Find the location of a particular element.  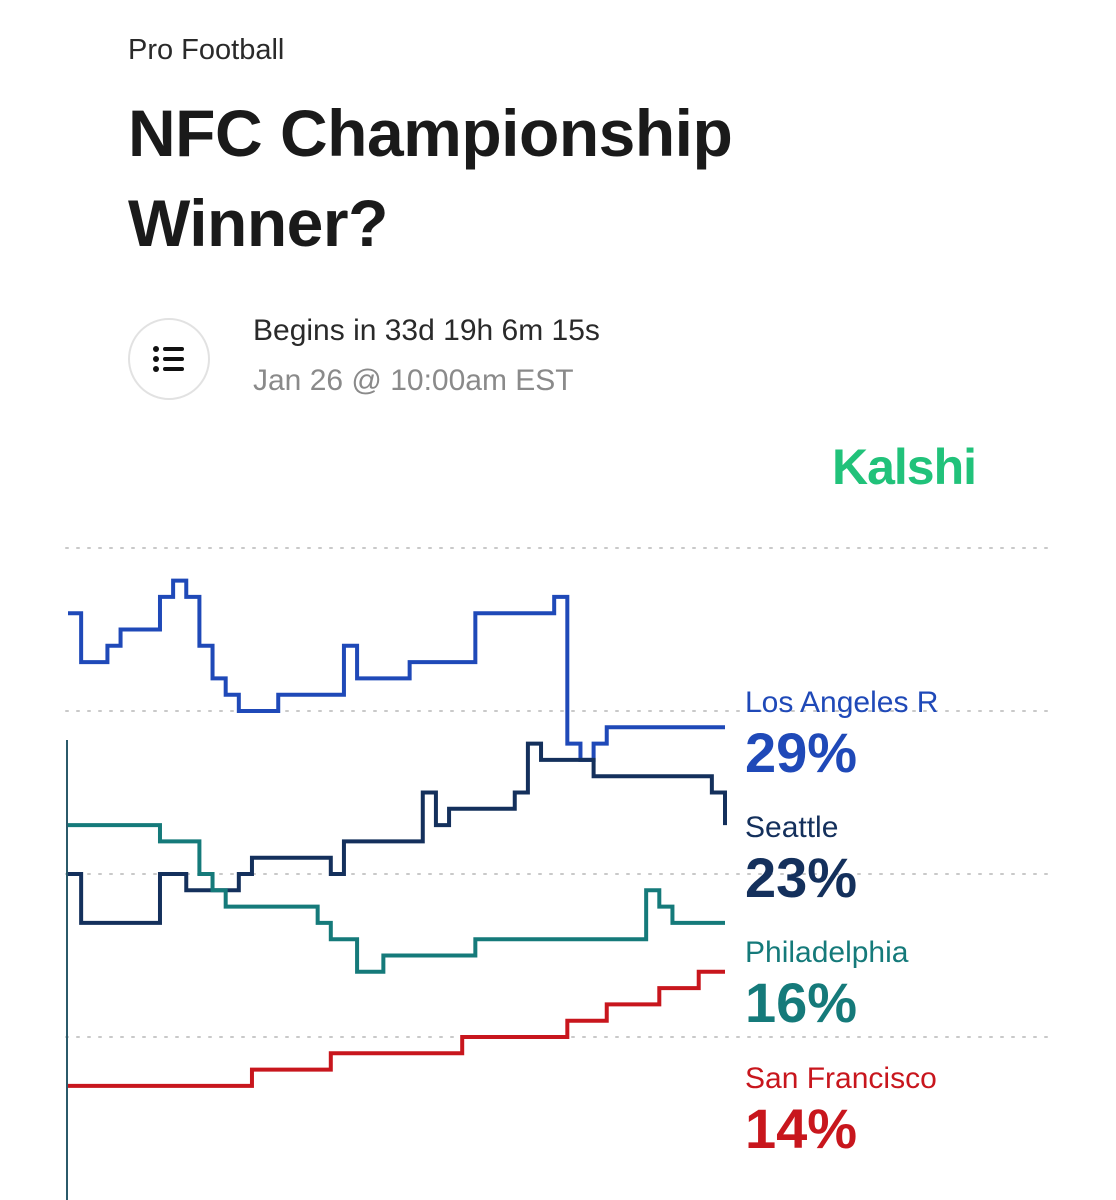

legend-value-philadelphia: 16% is located at coordinates (801, 1002).